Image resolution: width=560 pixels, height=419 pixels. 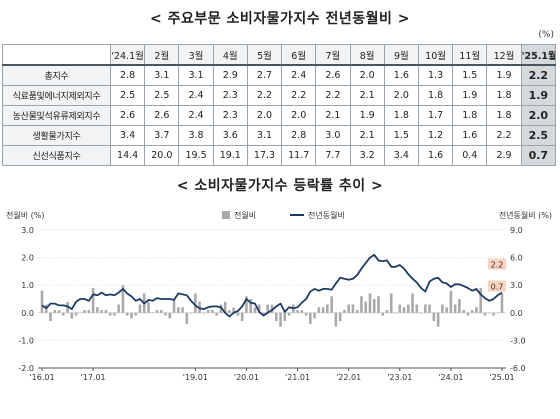 What do you see at coordinates (27, 285) in the screenshot?
I see `left-tick-label: 1.0` at bounding box center [27, 285].